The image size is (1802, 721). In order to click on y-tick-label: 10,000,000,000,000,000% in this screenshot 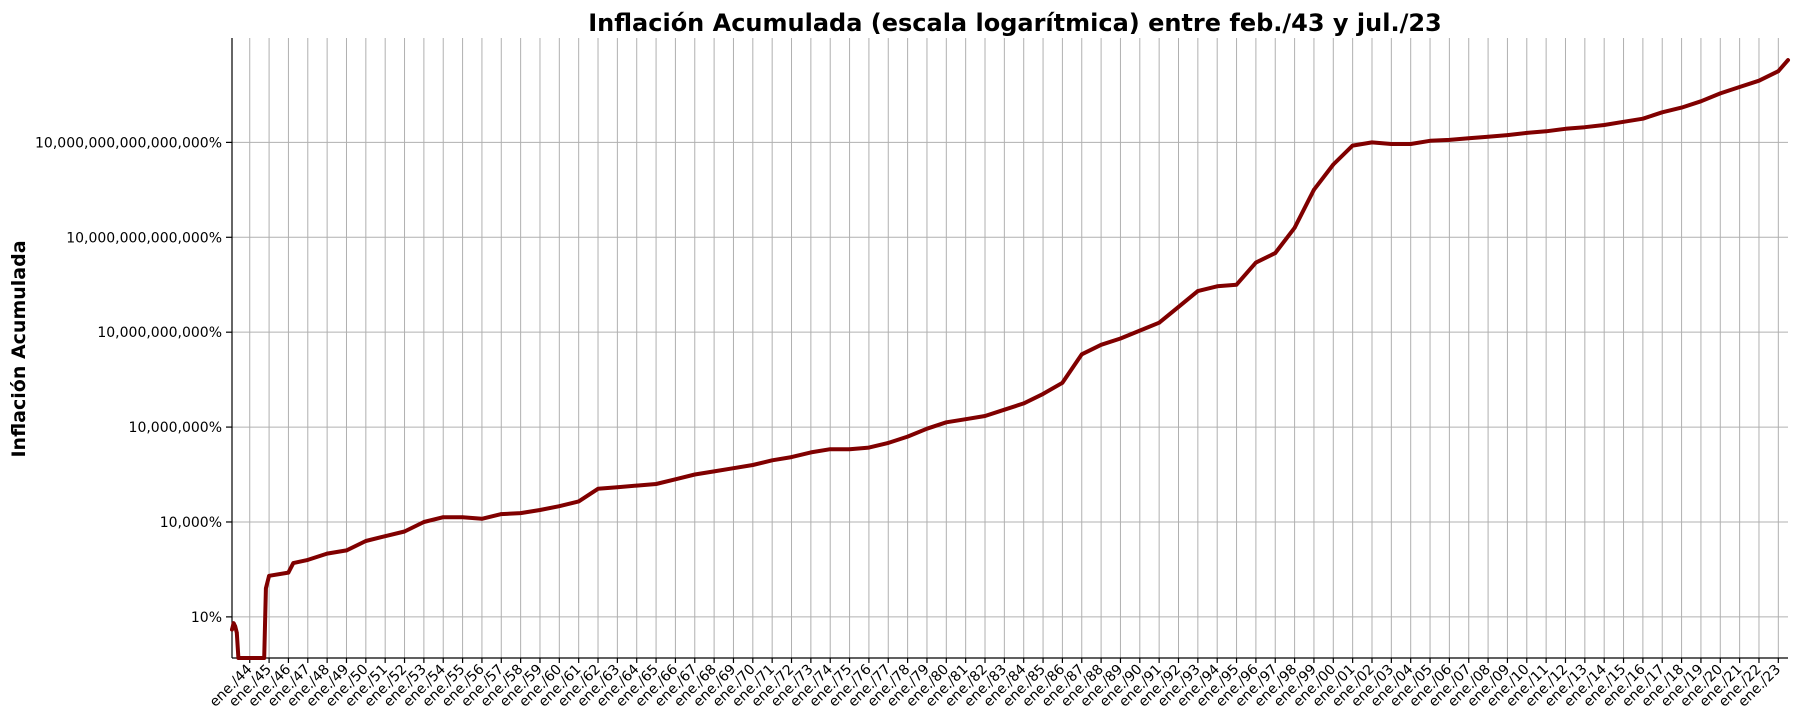, I will do `click(128, 143)`.